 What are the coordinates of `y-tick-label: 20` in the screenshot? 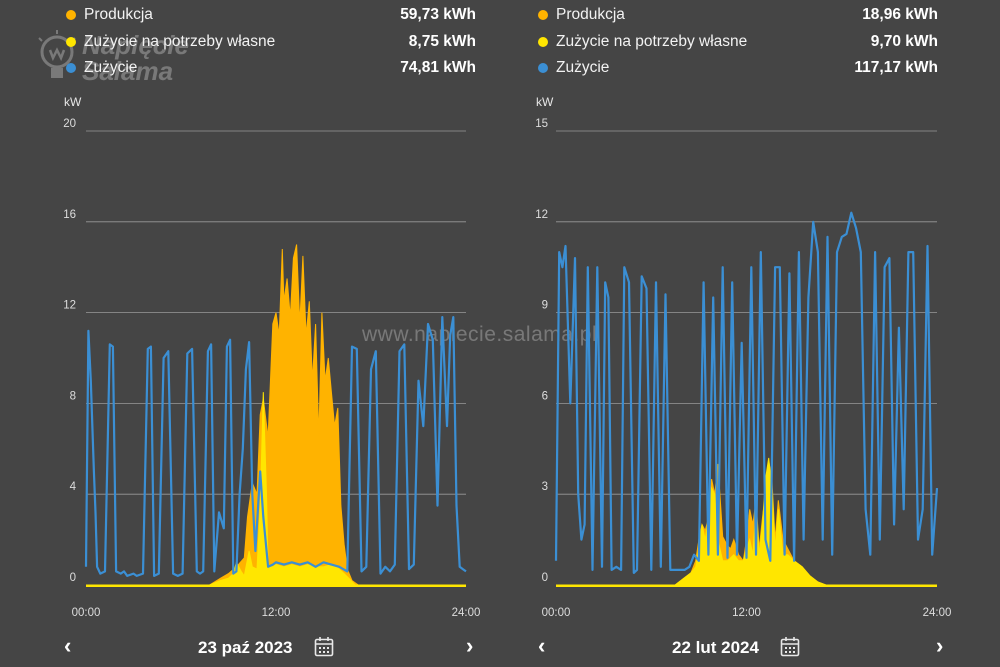 It's located at (69, 124).